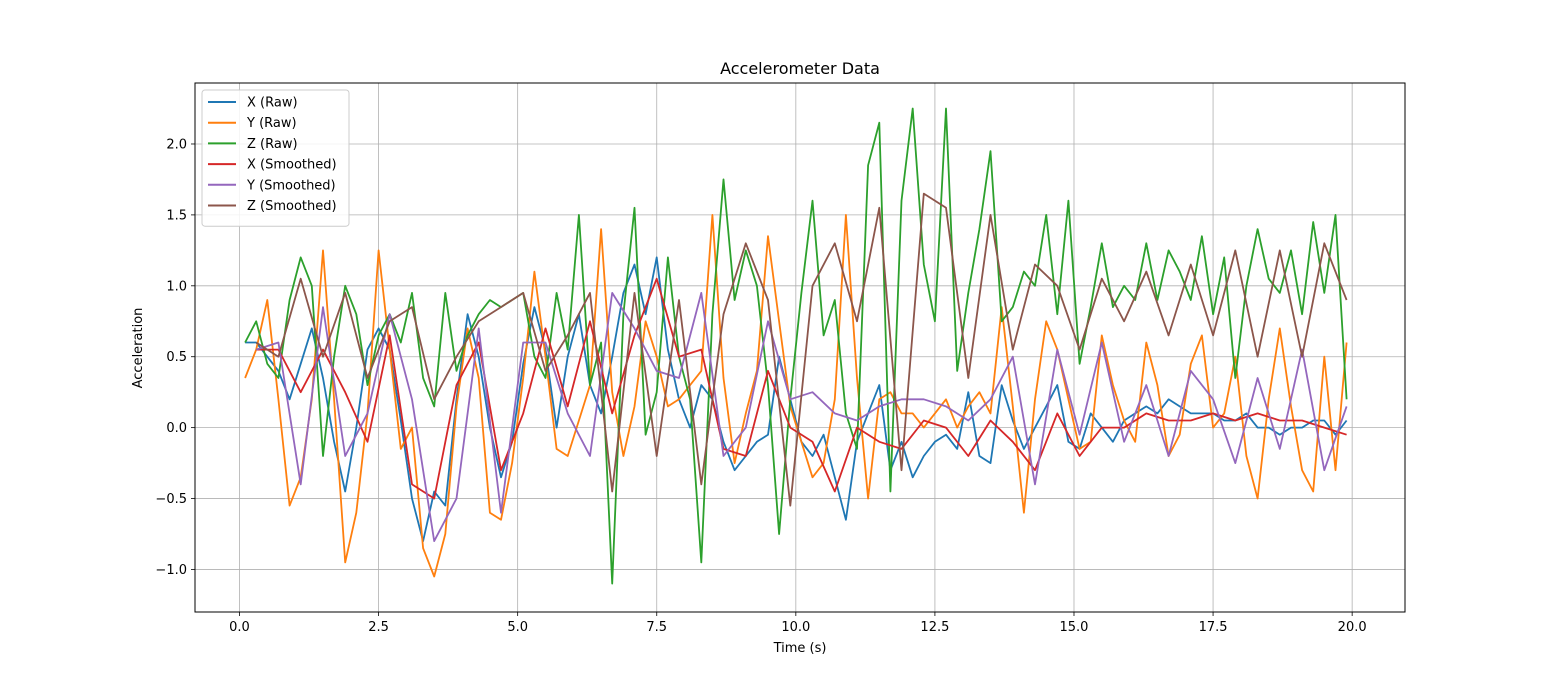 The height and width of the screenshot is (688, 1561). What do you see at coordinates (176, 286) in the screenshot?
I see `y-tick-label: 1.0` at bounding box center [176, 286].